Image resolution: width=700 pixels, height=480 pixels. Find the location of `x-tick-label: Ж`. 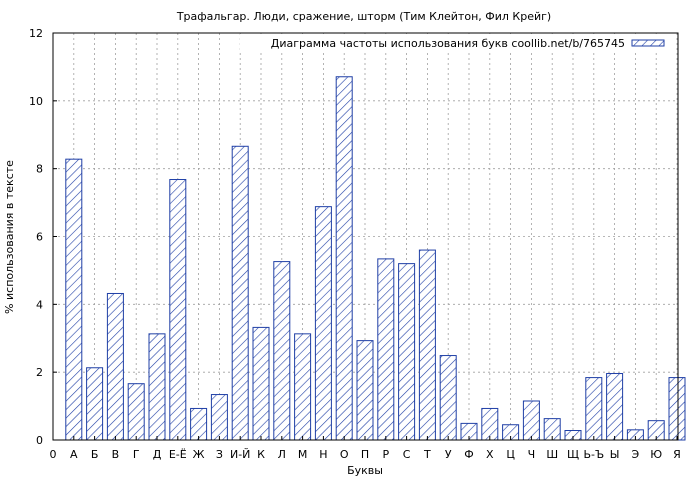

x-tick-label: Ж is located at coordinates (199, 454).